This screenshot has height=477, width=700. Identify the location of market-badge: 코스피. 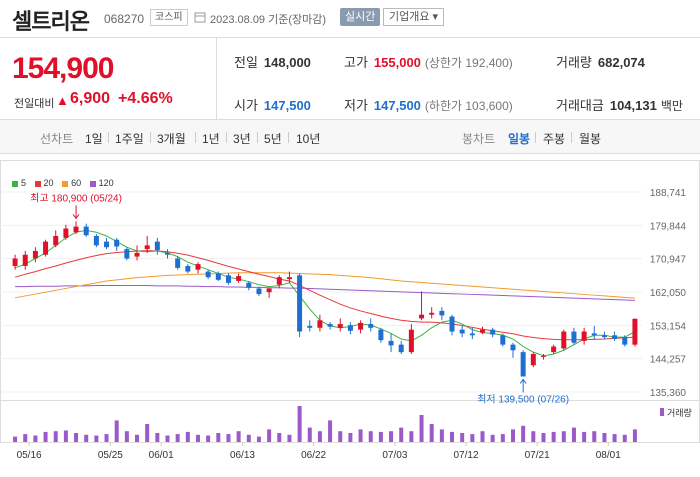
(169, 17).